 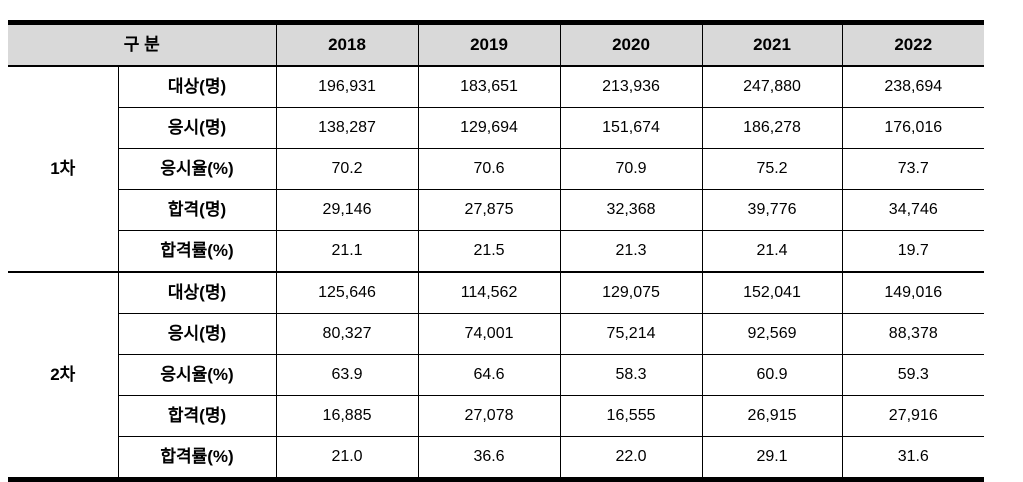 I want to click on cell-value: 125,646, so click(x=347, y=292).